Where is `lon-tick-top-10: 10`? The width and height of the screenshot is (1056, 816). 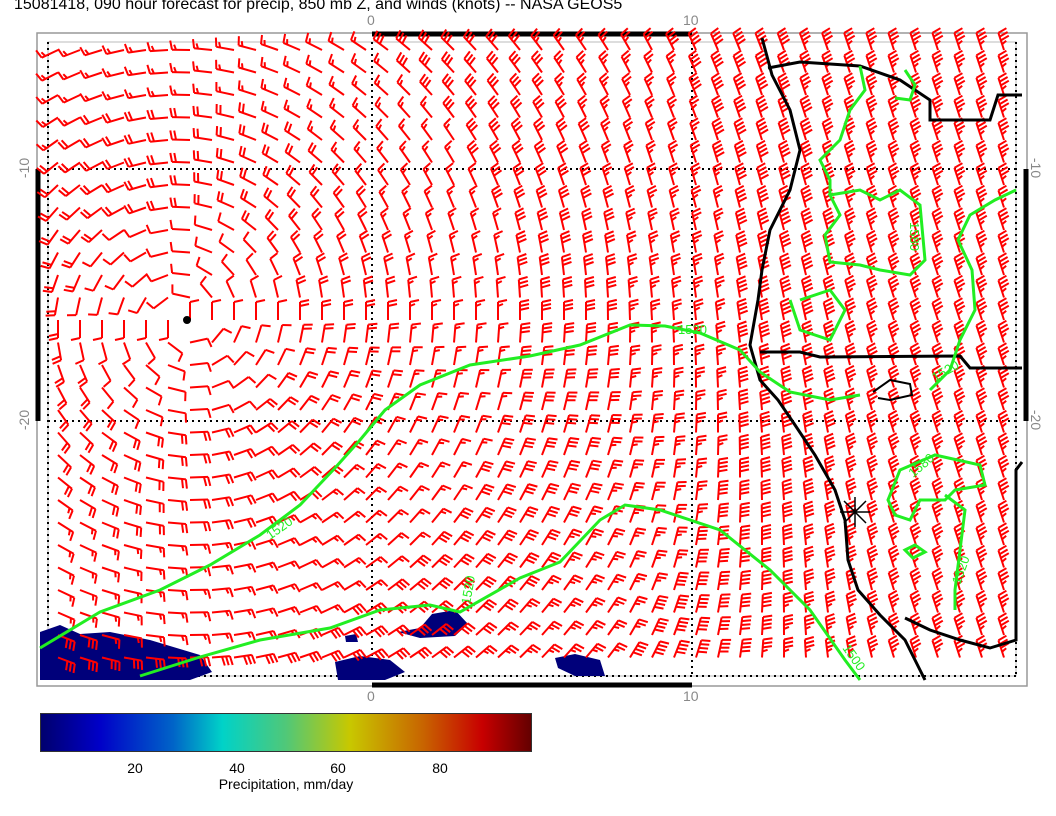
lon-tick-top-10: 10 is located at coordinates (691, 20).